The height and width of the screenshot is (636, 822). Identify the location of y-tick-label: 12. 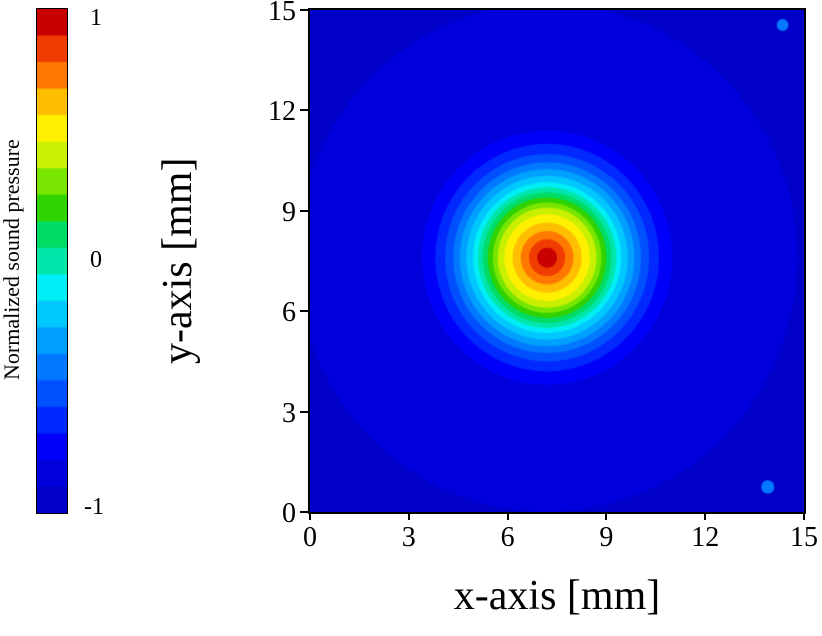
(282, 112).